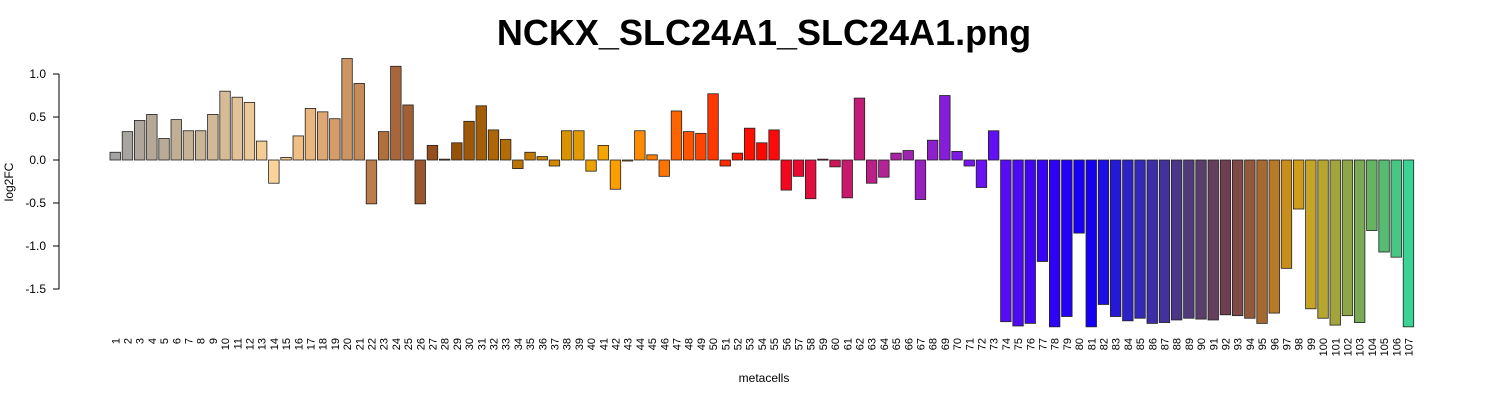  Describe the element at coordinates (764, 32) in the screenshot. I see `chart-title: NCKX_SLC24A1_SLC24A1.png` at that location.